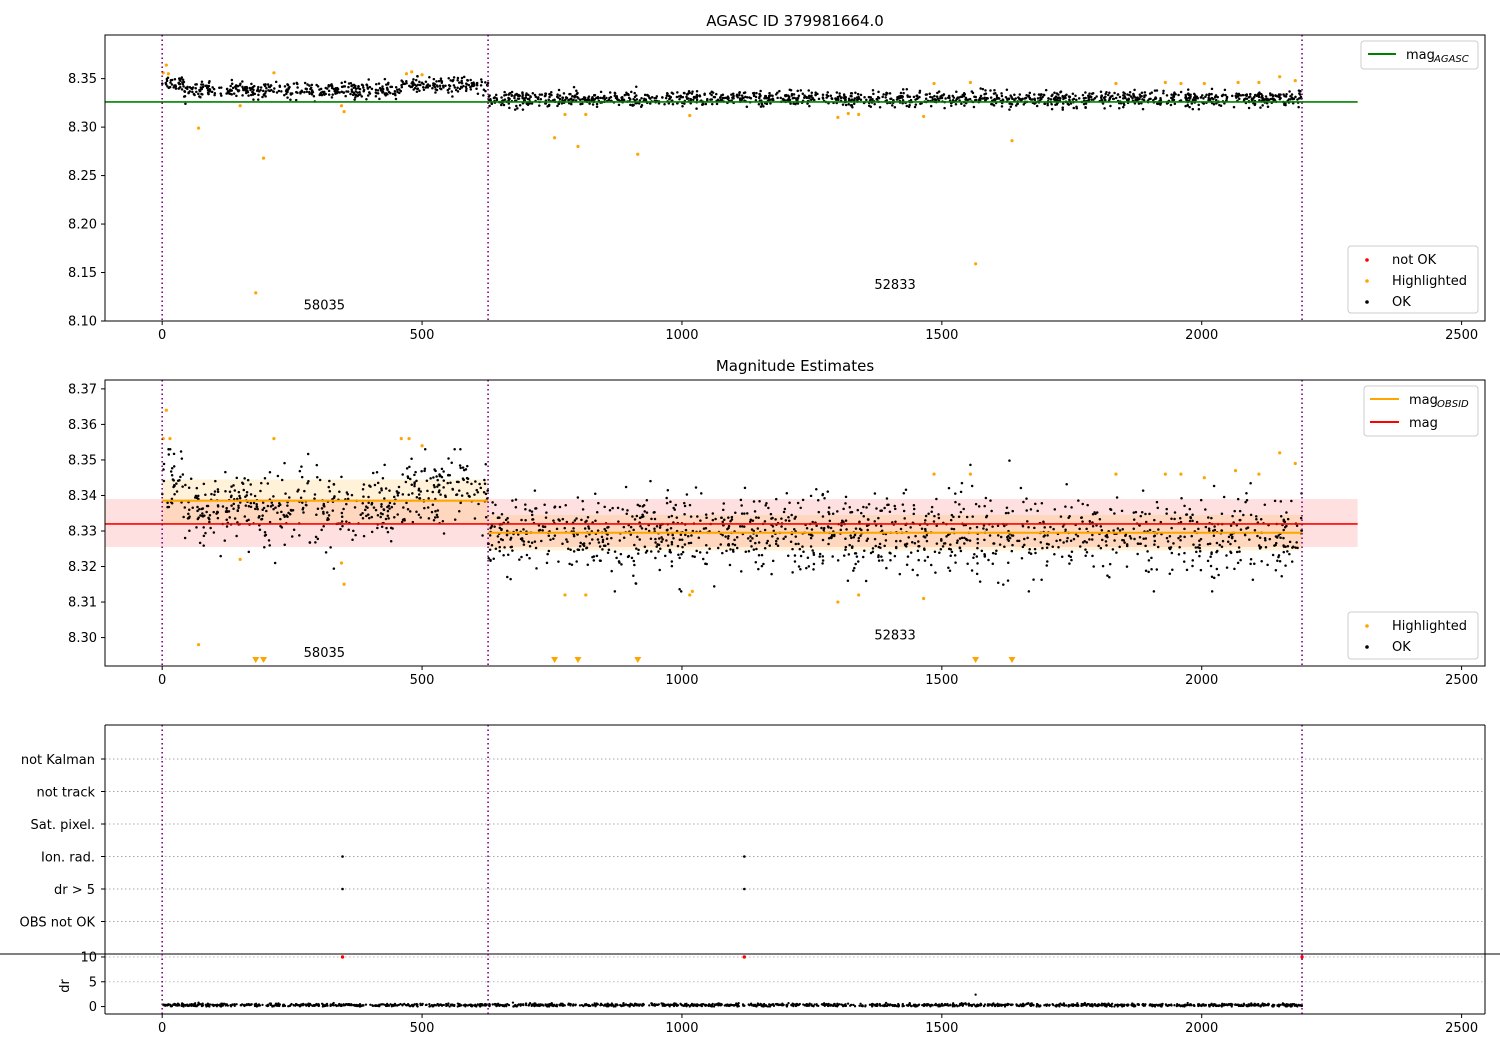 The height and width of the screenshot is (1050, 1500). What do you see at coordinates (1461, 680) in the screenshot?
I see `x-tick-label: 2500` at bounding box center [1461, 680].